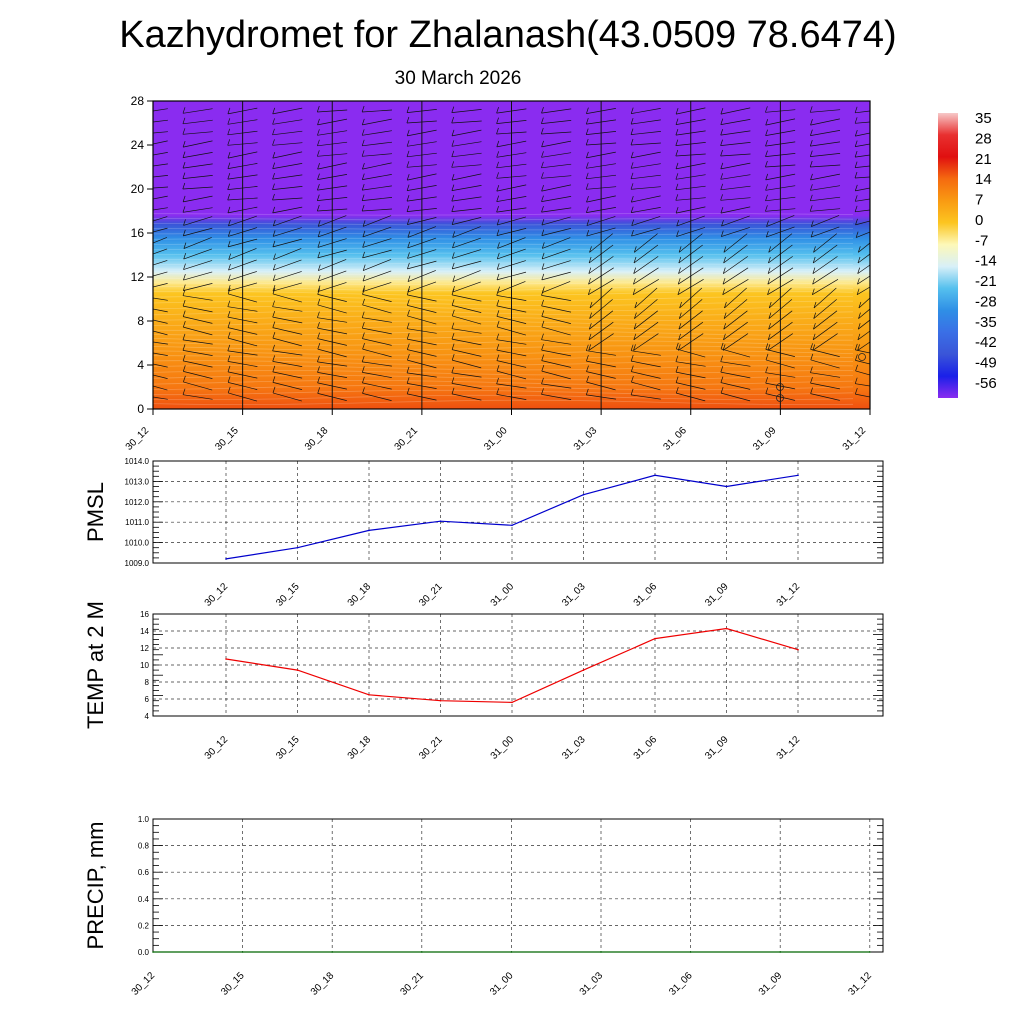 The image size is (1024, 1024). What do you see at coordinates (137, 543) in the screenshot?
I see `y-tick-label: 1010.0` at bounding box center [137, 543].